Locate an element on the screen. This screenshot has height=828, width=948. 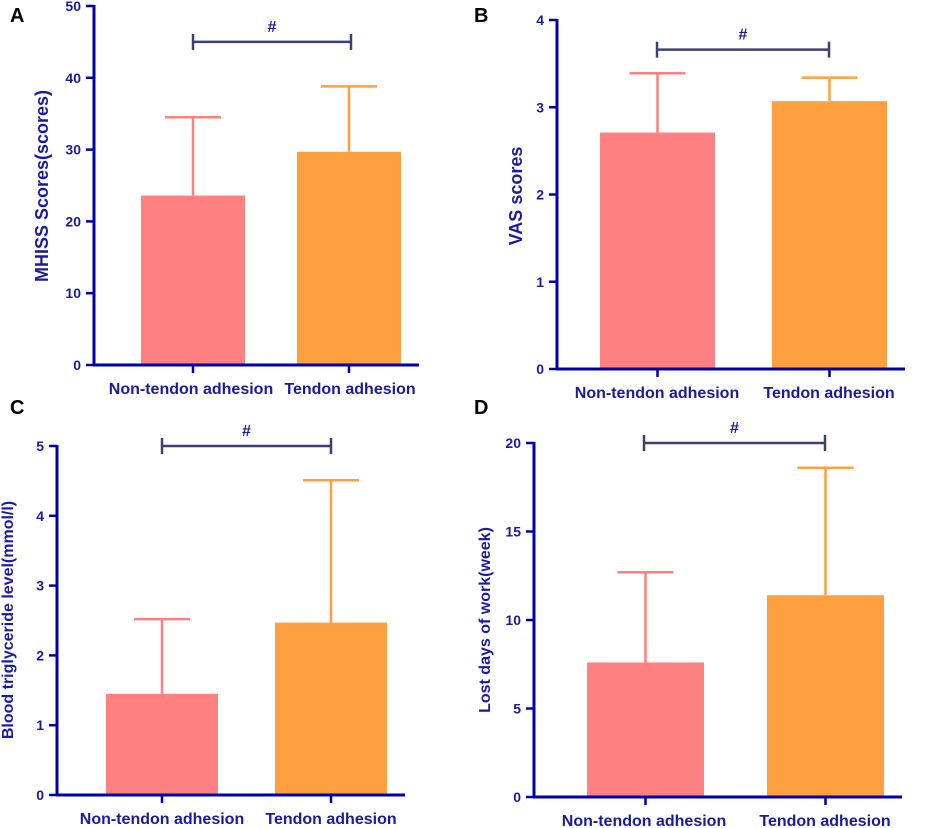
y-axis-title: MHISS Scores(scores) is located at coordinates (42, 186).